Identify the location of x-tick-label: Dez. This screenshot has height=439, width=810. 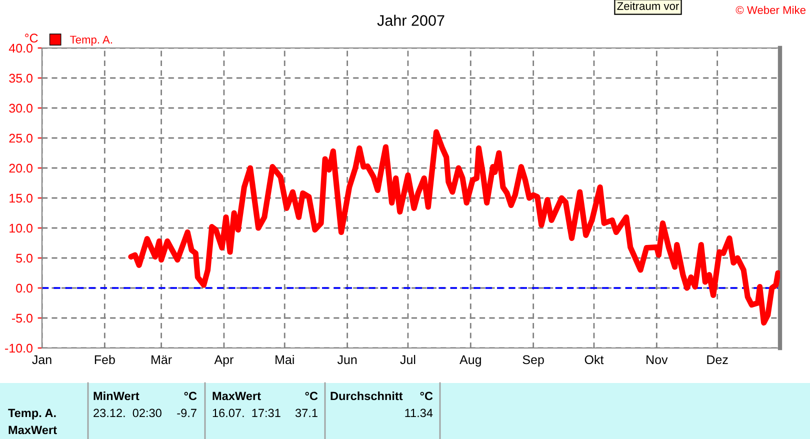
(717, 359).